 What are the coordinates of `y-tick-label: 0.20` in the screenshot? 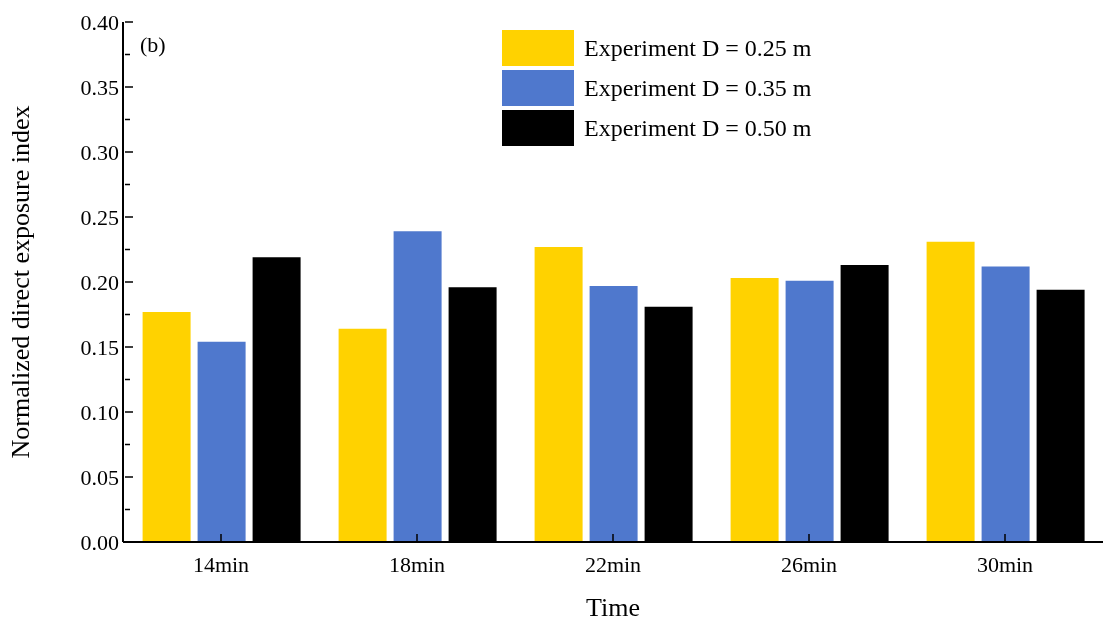 It's located at (99, 282).